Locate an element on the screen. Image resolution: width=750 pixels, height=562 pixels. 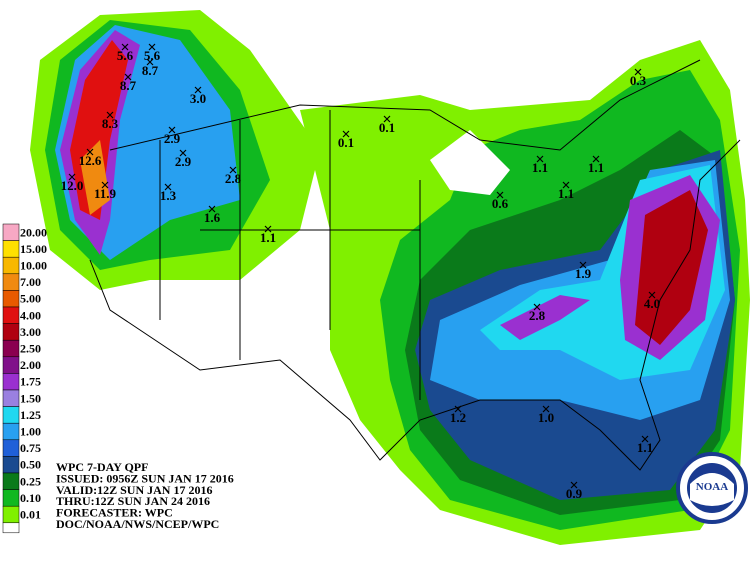
dry-area is located at coordinates (470, 162).